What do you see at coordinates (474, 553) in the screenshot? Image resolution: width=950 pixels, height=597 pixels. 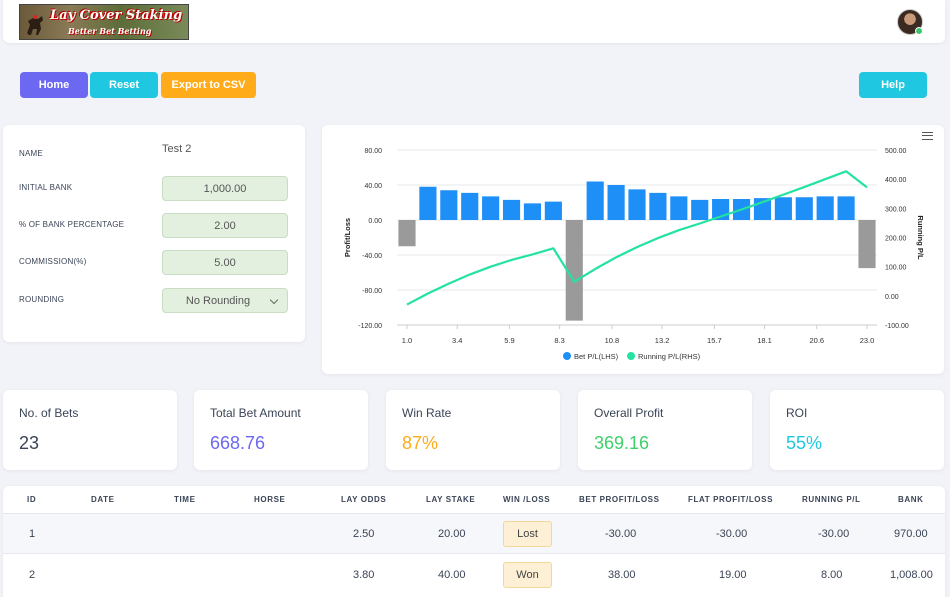 I see `row-divider` at bounding box center [474, 553].